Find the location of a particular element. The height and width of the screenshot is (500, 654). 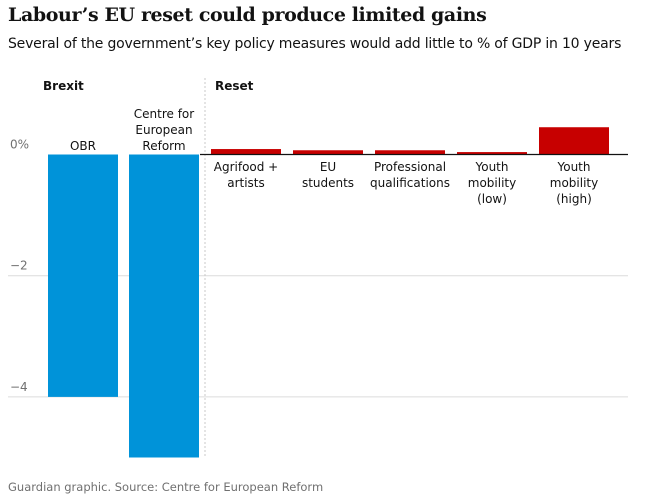

group-label-reset: Reset is located at coordinates (234, 86).